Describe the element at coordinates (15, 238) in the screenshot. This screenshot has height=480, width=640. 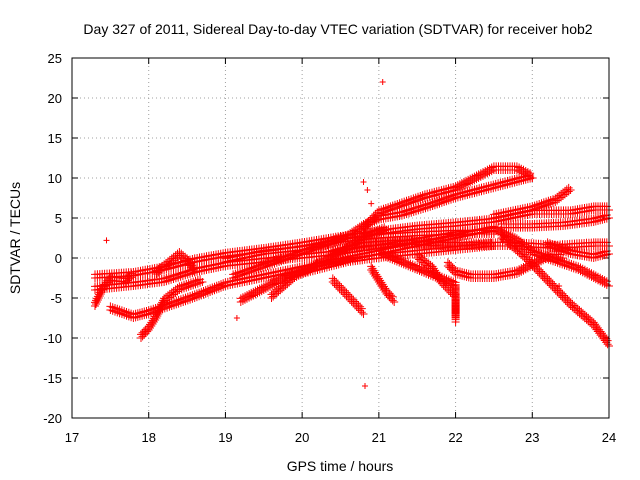
I see `y-axis-label: SDTVAR / TECUs` at that location.